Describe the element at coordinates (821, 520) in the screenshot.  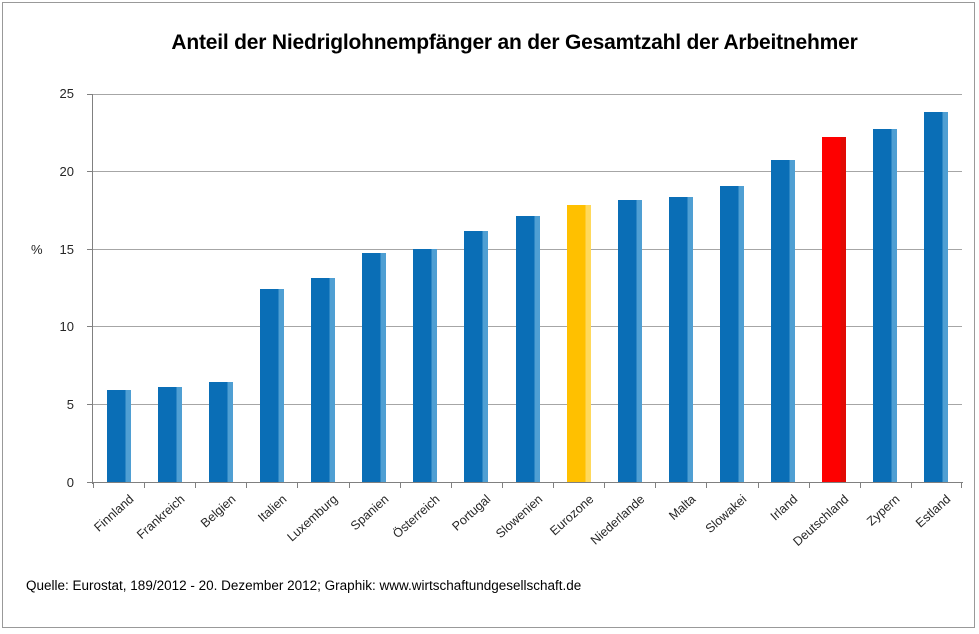
I see `x-axis-label-deutschland: Deutschland` at that location.